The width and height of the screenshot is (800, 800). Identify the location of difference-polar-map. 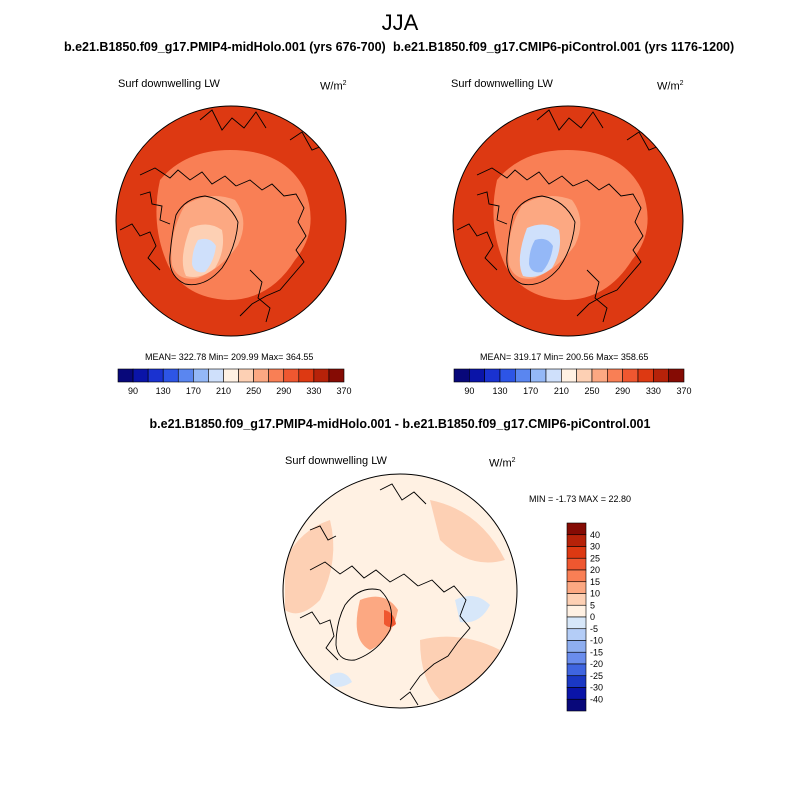
(400, 591).